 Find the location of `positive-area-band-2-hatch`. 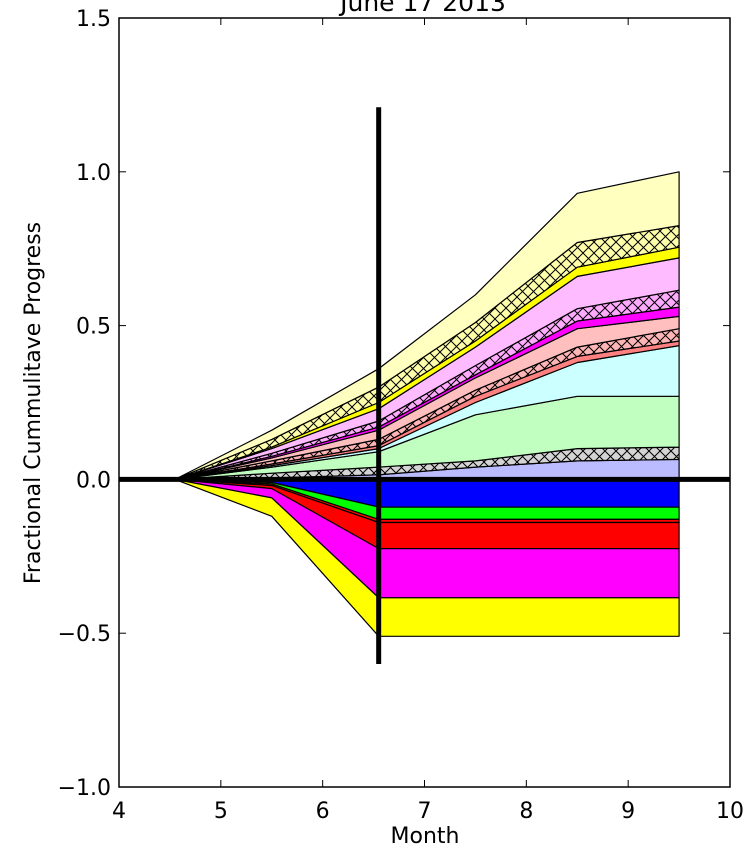

positive-area-band-2-hatch is located at coordinates (427, 463).